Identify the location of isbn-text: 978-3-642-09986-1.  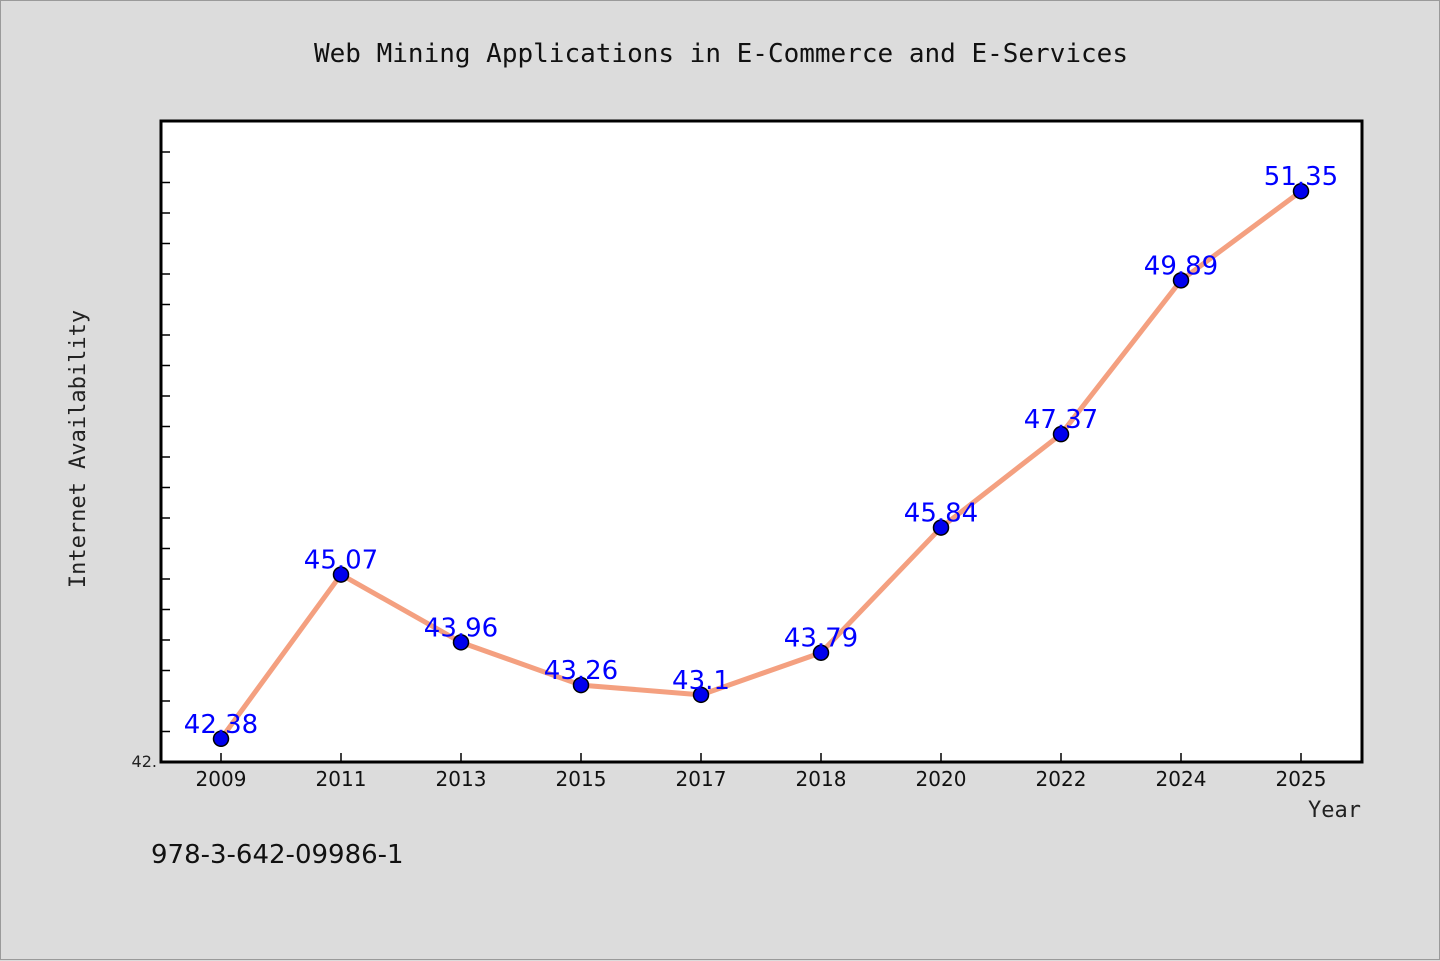
(277, 855).